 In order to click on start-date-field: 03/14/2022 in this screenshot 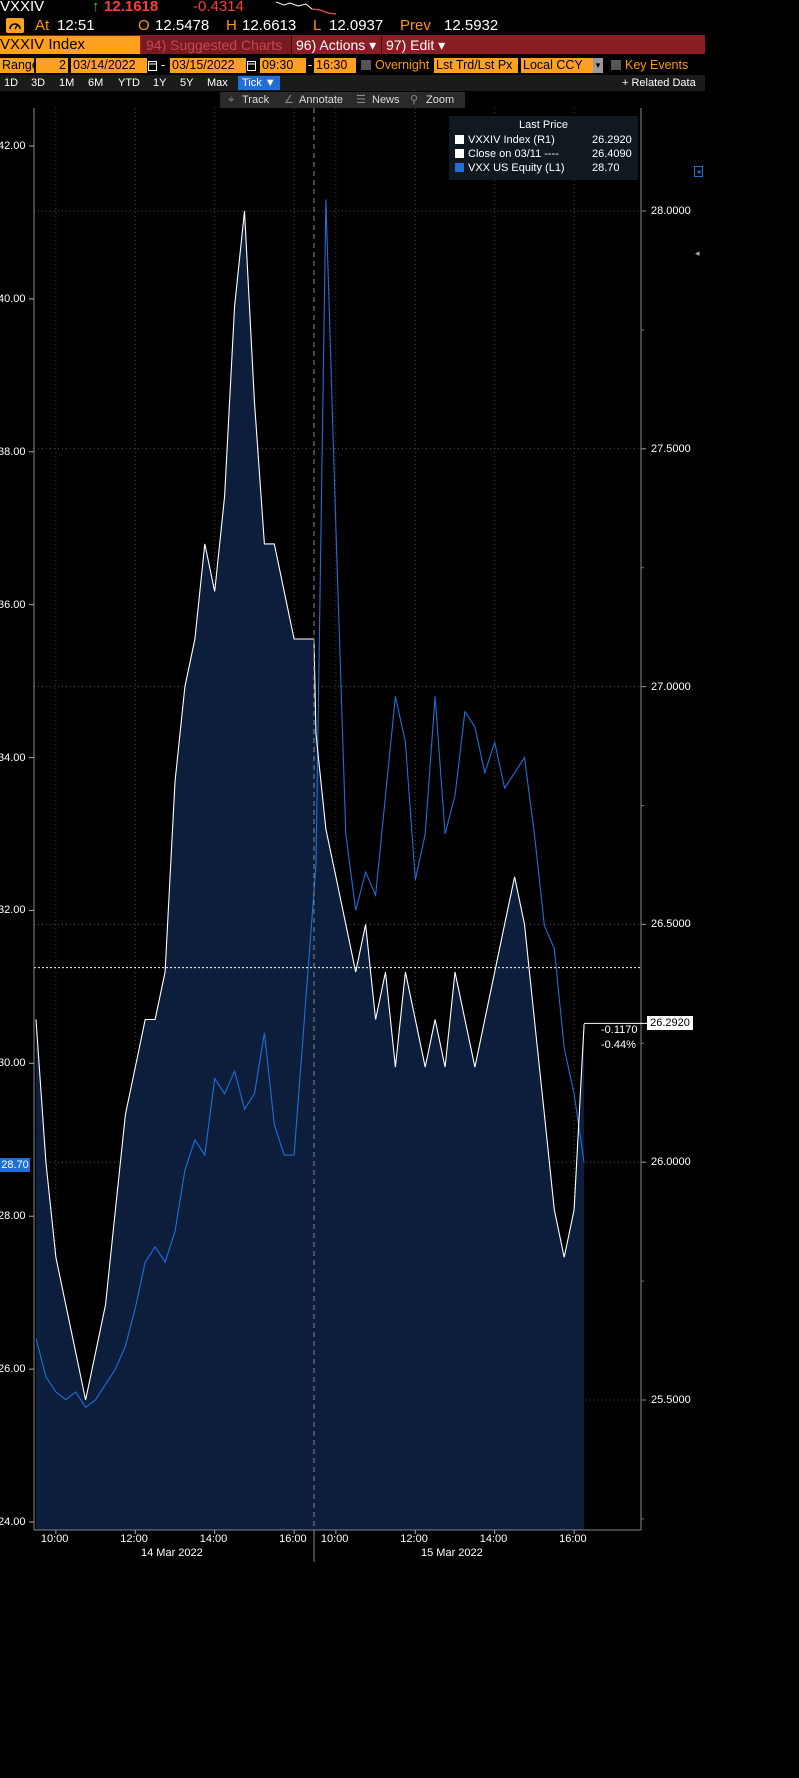, I will do `click(109, 65)`.